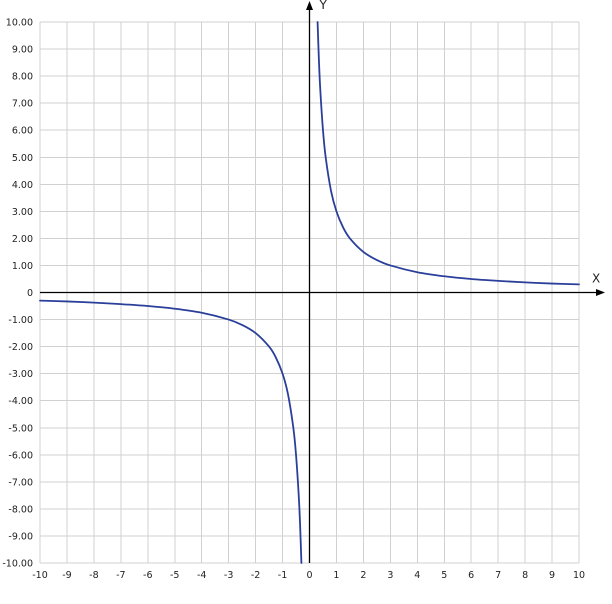 The width and height of the screenshot is (612, 604). What do you see at coordinates (228, 575) in the screenshot?
I see `x-tick-label: -3` at bounding box center [228, 575].